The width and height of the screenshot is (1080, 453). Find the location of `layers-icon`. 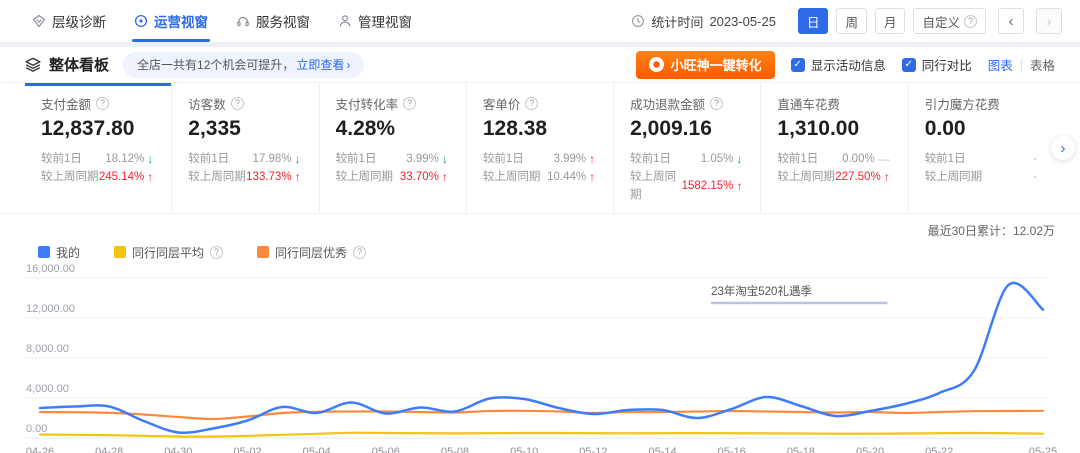

layers-icon is located at coordinates (33, 65).